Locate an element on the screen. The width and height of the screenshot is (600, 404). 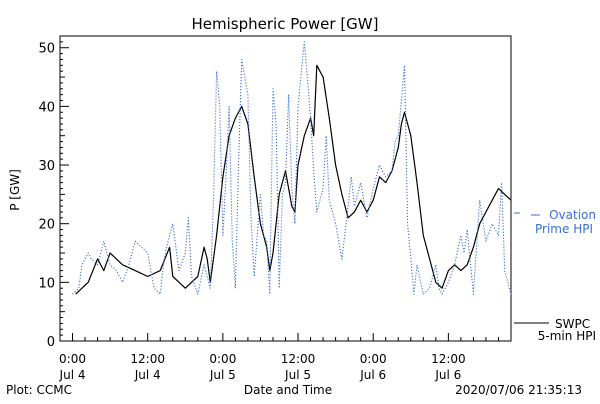
legend-label-ovation-line2: Prime HPI is located at coordinates (564, 229).